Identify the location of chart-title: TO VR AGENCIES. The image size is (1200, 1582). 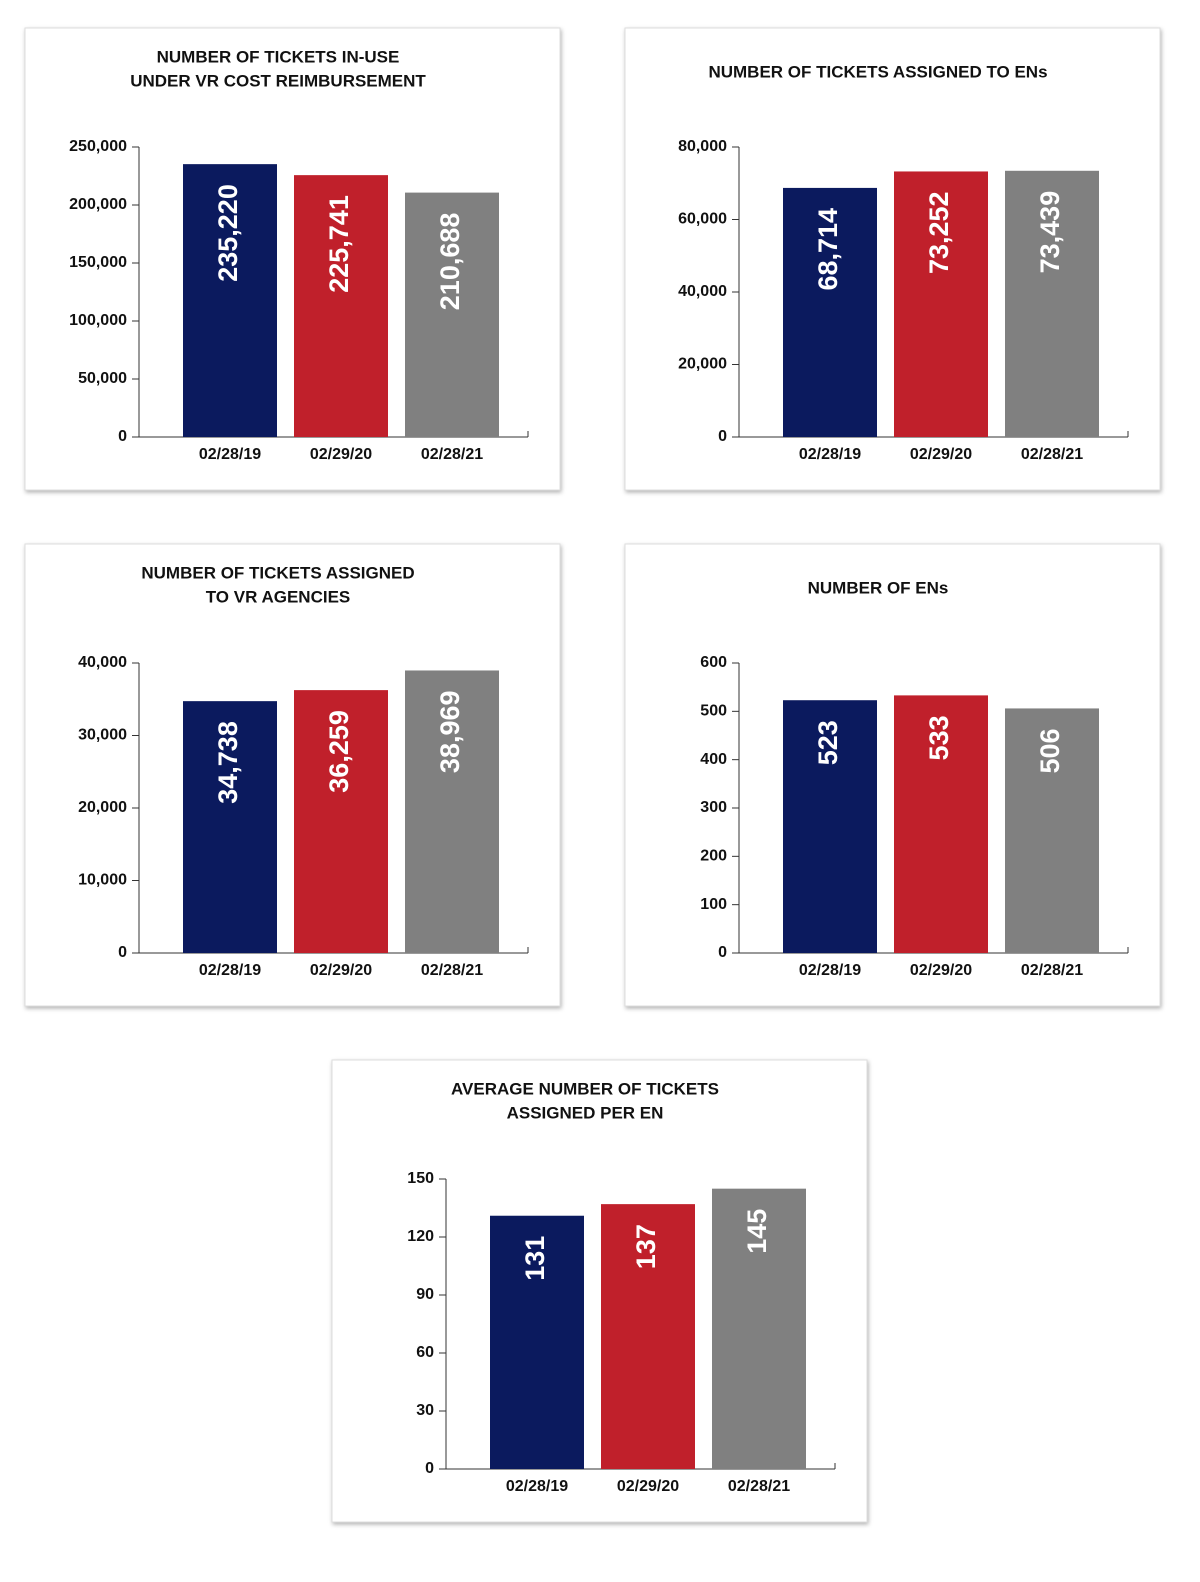
(278, 596).